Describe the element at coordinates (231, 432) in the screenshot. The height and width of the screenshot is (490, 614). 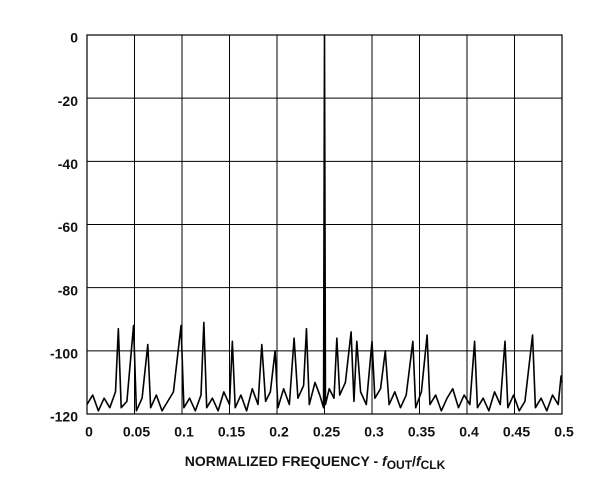
I see `x-tick-label: 0.15` at that location.